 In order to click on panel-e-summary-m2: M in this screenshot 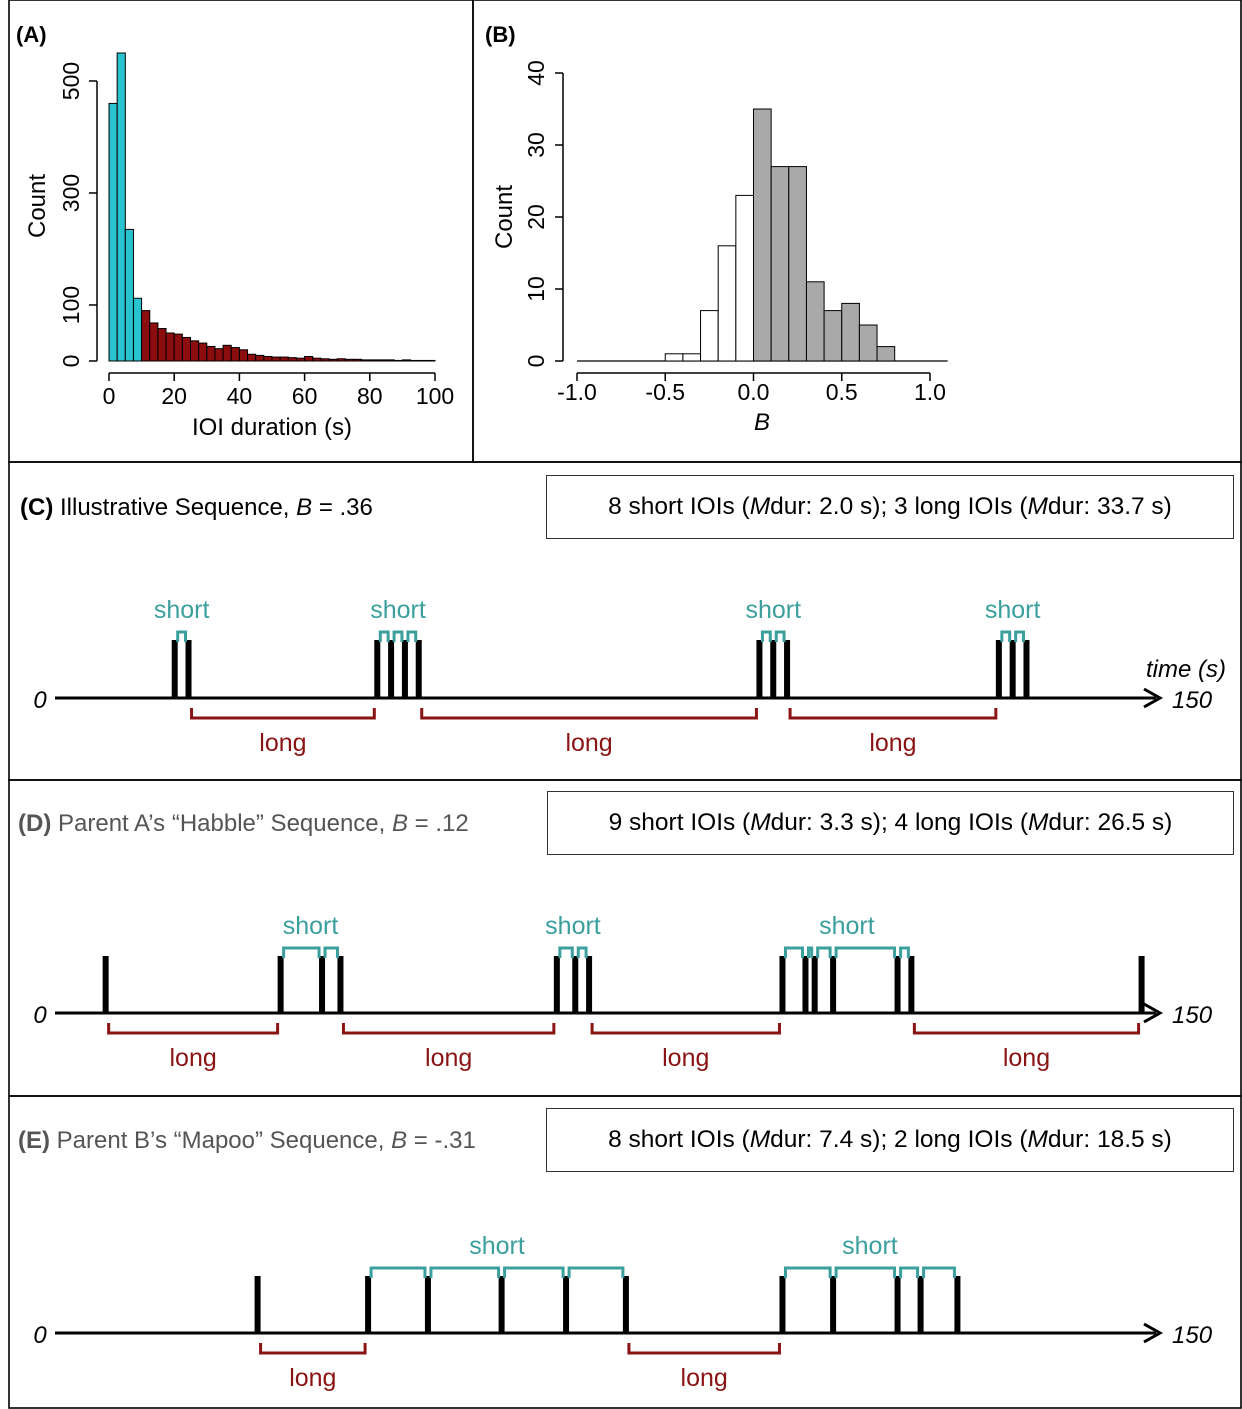, I will do `click(1037, 1139)`.